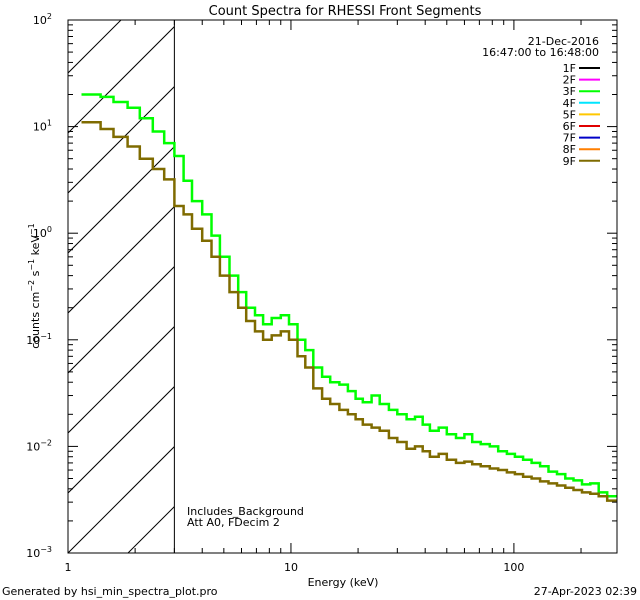 This screenshot has width=640, height=600. Describe the element at coordinates (245, 511) in the screenshot. I see `note-background: Includes_Background` at that location.